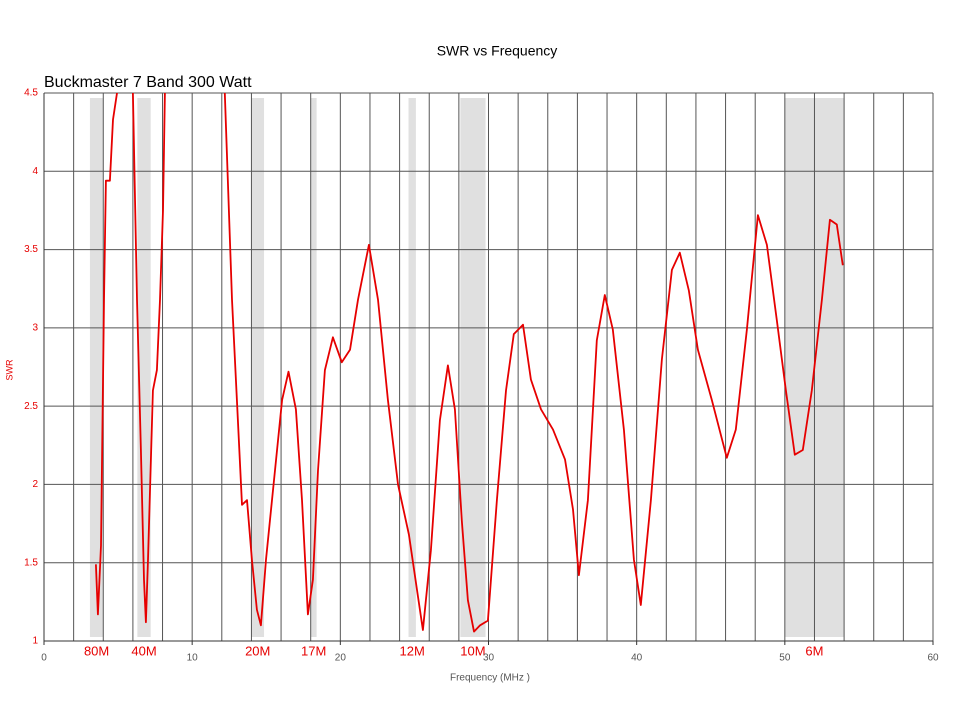  What do you see at coordinates (143, 650) in the screenshot?
I see `band-label: 40M` at bounding box center [143, 650].